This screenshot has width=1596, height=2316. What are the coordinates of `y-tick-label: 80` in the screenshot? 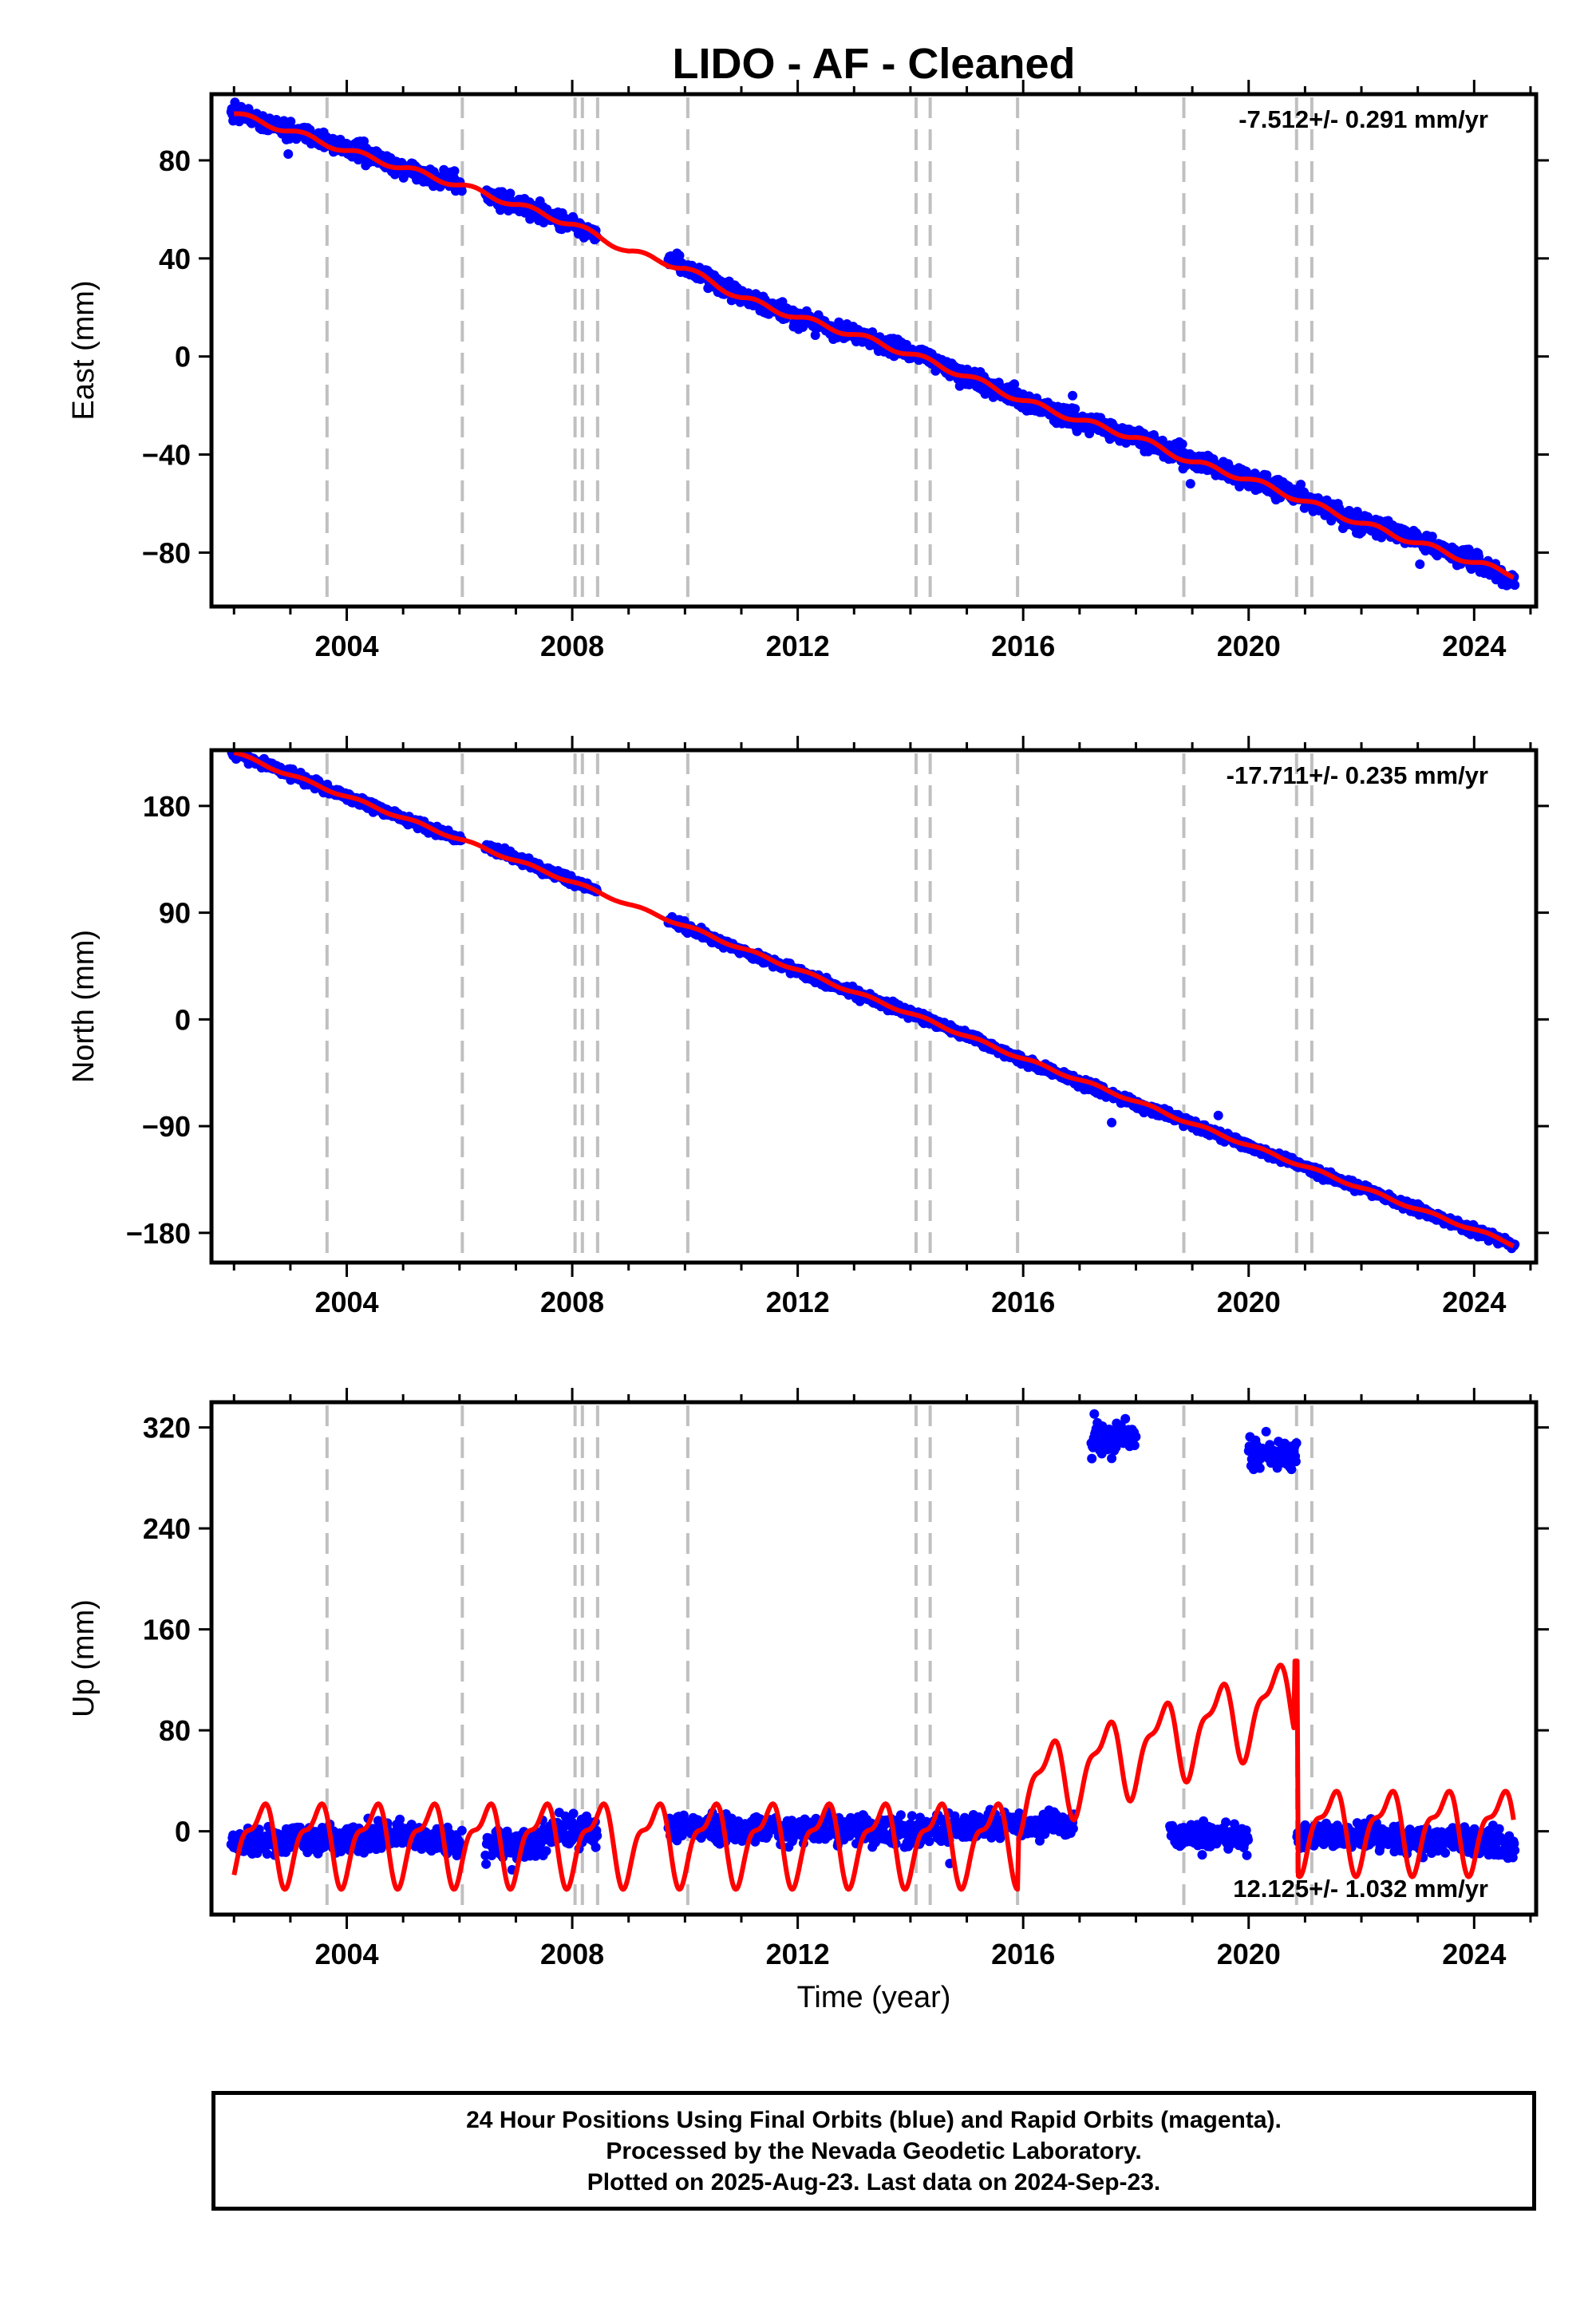 It's located at (175, 160).